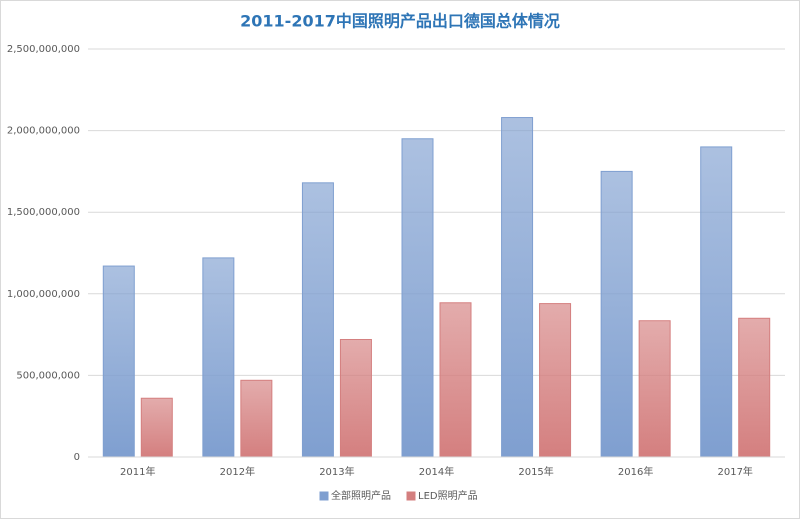 The height and width of the screenshot is (519, 800). Describe the element at coordinates (400, 21) in the screenshot. I see `chart-title: 2011-2017中国照明产品出口德国总体情况` at that location.